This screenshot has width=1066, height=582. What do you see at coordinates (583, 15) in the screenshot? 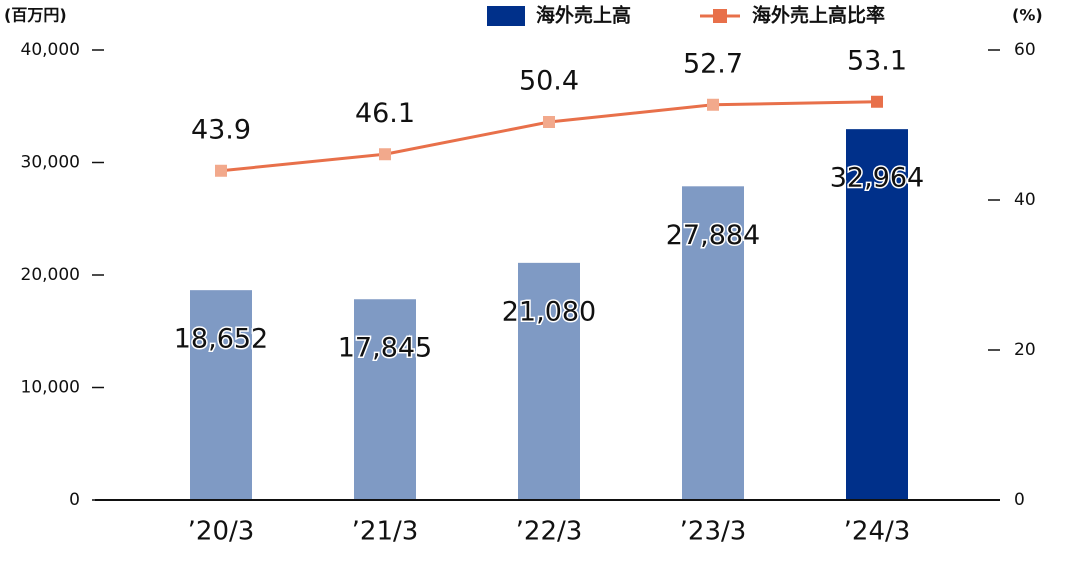
I see `legend-label: 海外売上高` at bounding box center [583, 15].